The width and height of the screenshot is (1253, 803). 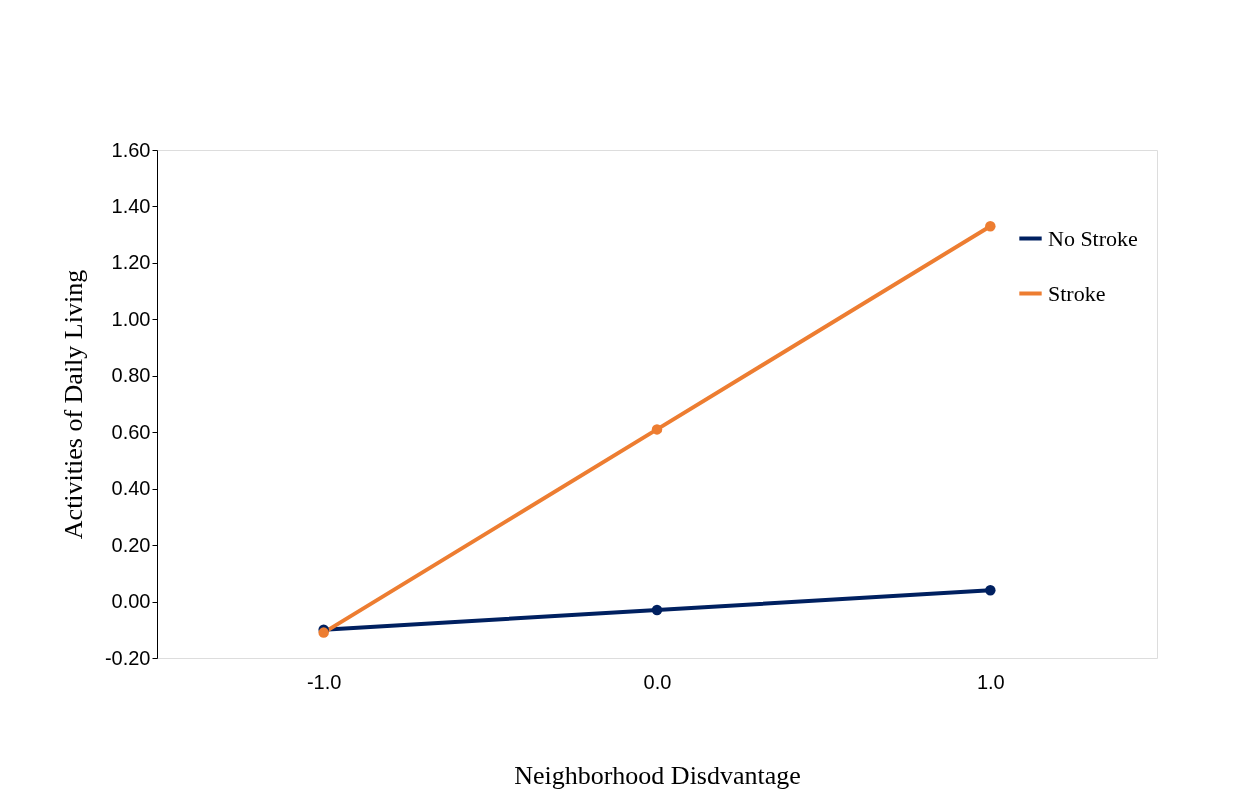 I want to click on y-tick-label: -0.20, so click(x=127, y=657).